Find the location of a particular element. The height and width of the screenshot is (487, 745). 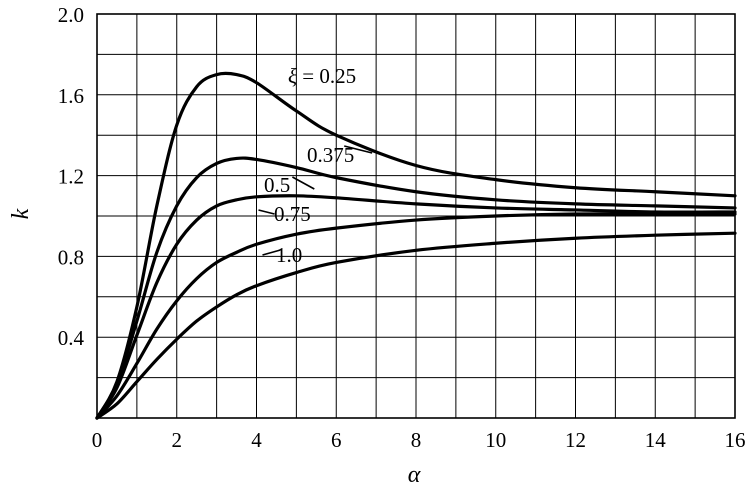

x-tick-label: 2 is located at coordinates (177, 440).